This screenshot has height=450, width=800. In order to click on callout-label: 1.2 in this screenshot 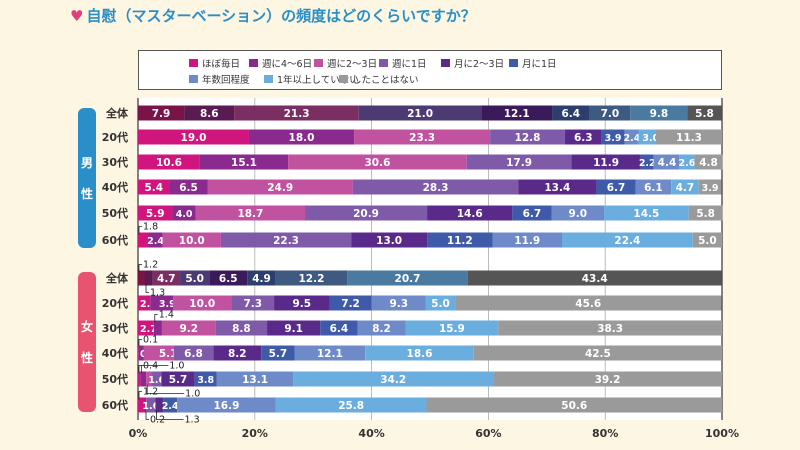, I will do `click(150, 265)`.